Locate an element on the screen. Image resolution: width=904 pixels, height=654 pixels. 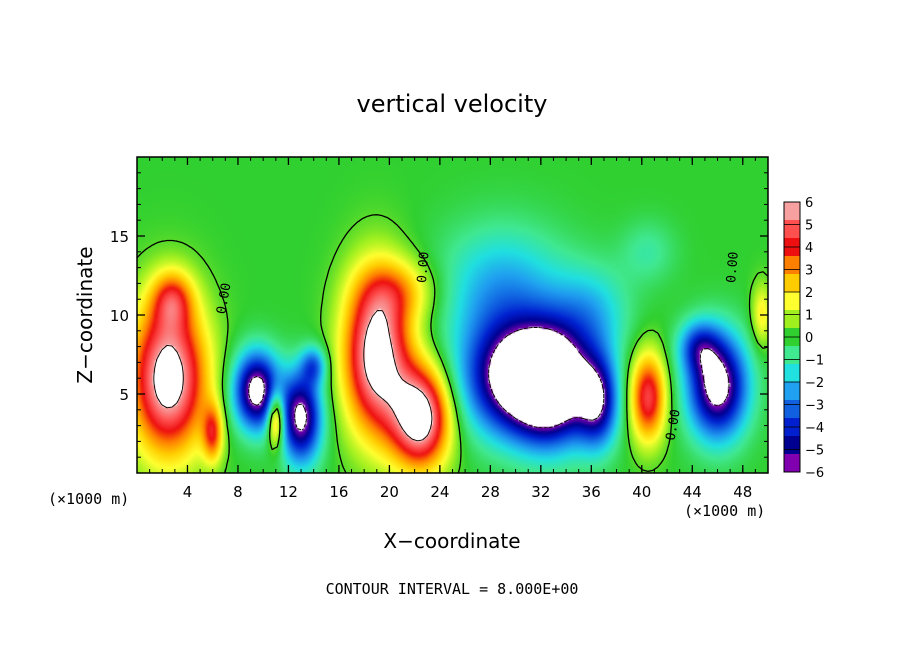
colorbar-tick-label: 0 is located at coordinates (809, 338).